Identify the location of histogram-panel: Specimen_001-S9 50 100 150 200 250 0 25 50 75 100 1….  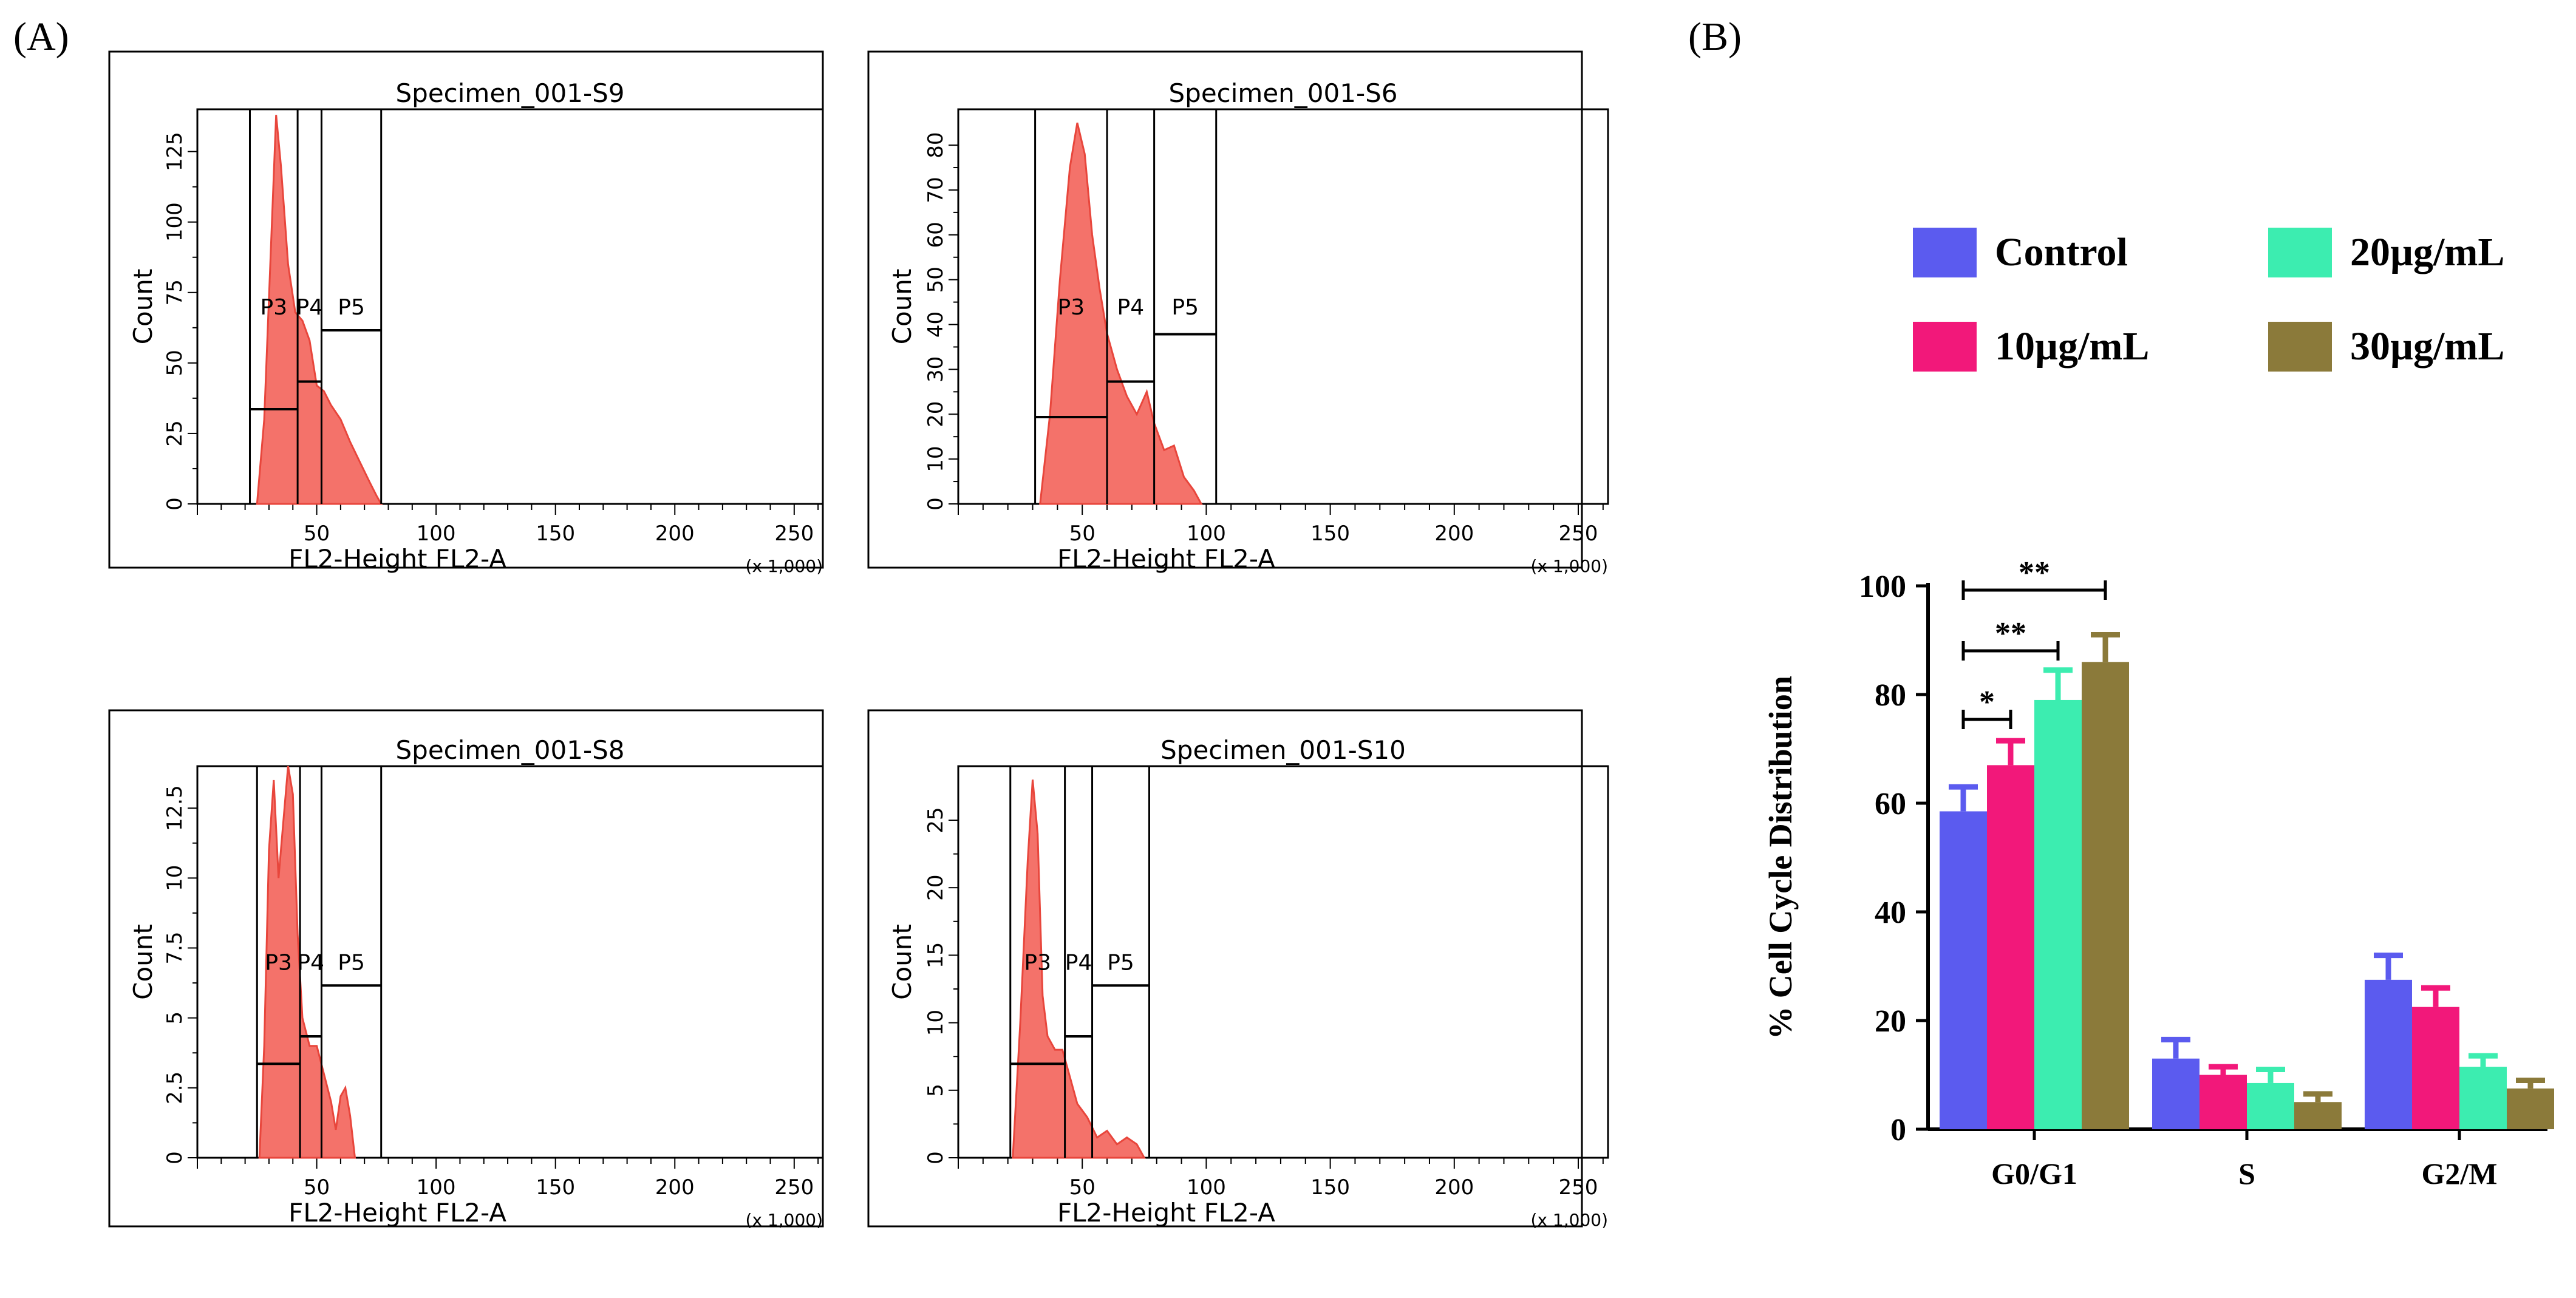
(466, 313).